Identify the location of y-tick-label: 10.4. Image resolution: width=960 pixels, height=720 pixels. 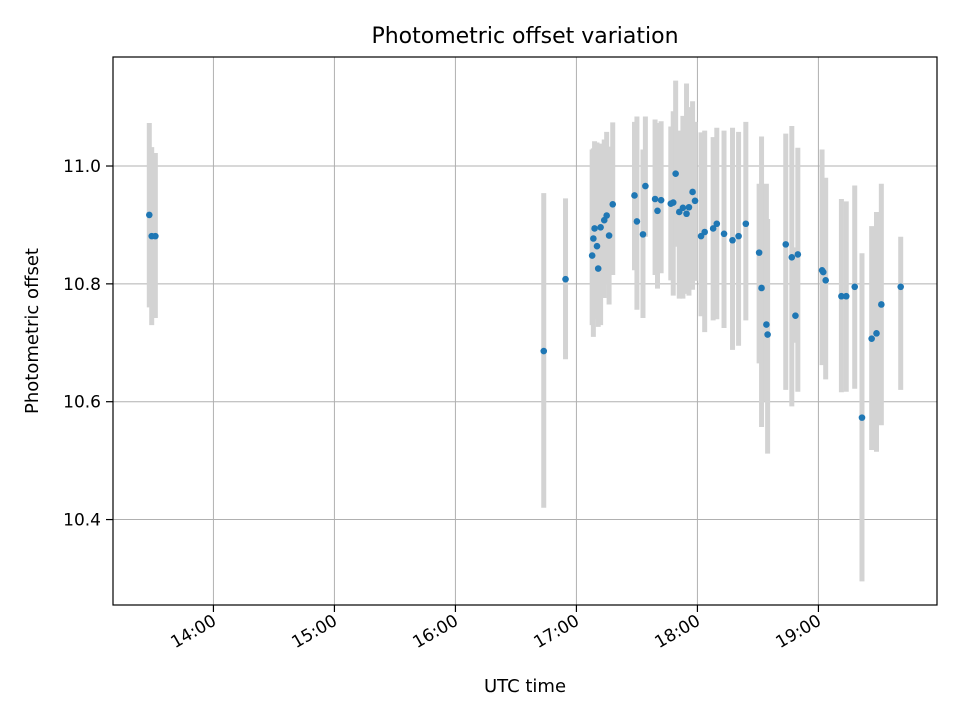
(82, 521).